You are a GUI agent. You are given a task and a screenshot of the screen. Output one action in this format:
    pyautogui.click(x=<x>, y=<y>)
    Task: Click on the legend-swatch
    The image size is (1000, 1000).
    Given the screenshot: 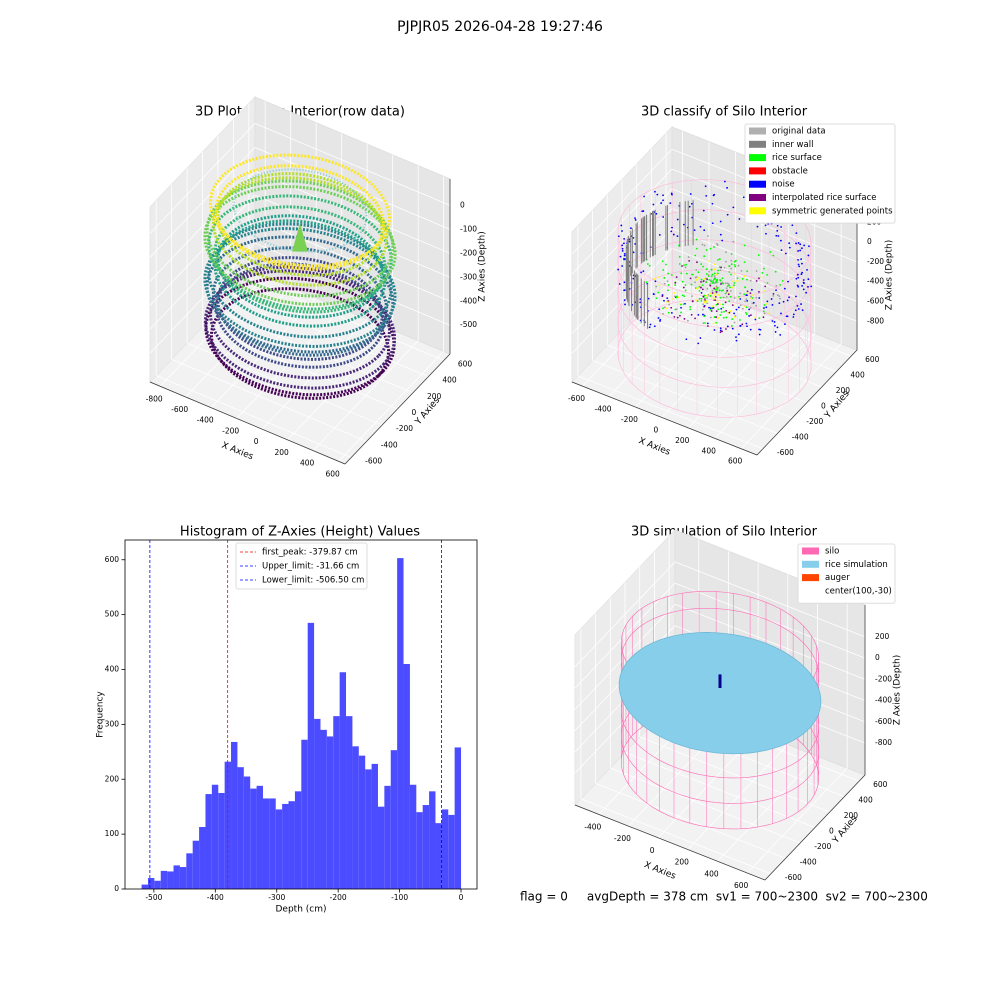 What is the action you would take?
    pyautogui.click(x=810, y=551)
    